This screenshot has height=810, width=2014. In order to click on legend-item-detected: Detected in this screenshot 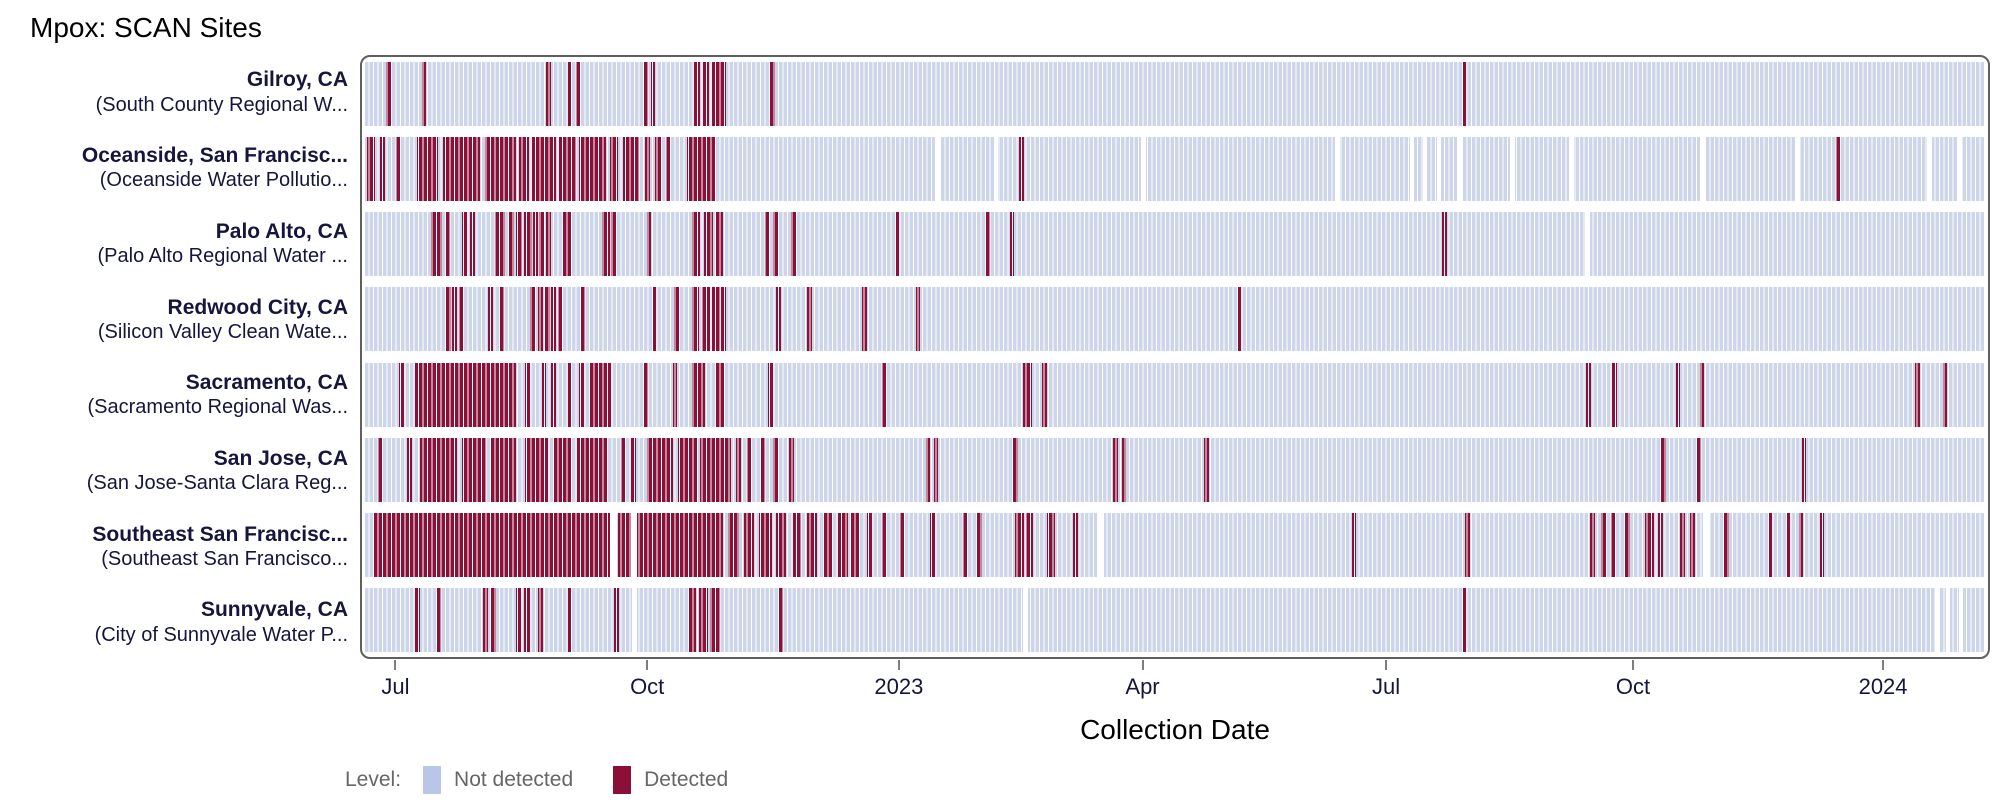, I will do `click(670, 780)`.